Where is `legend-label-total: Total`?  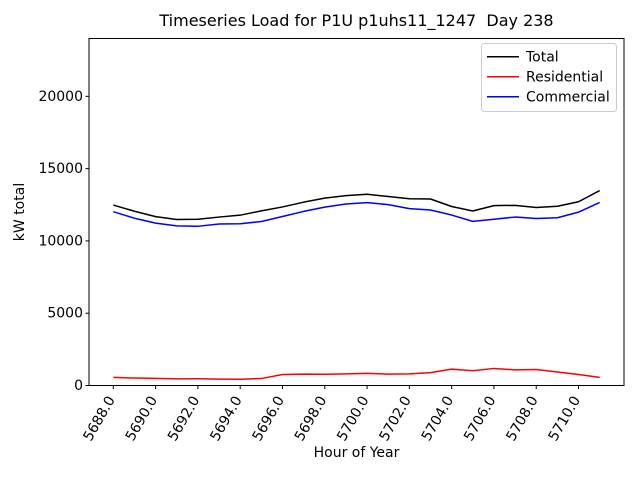
legend-label-total: Total is located at coordinates (542, 58).